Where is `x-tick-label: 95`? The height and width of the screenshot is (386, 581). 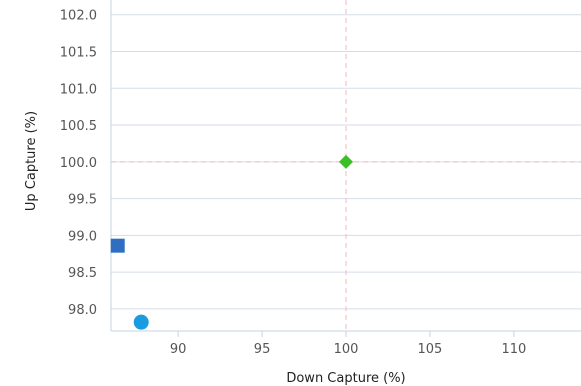
x-tick-label: 95 is located at coordinates (262, 349).